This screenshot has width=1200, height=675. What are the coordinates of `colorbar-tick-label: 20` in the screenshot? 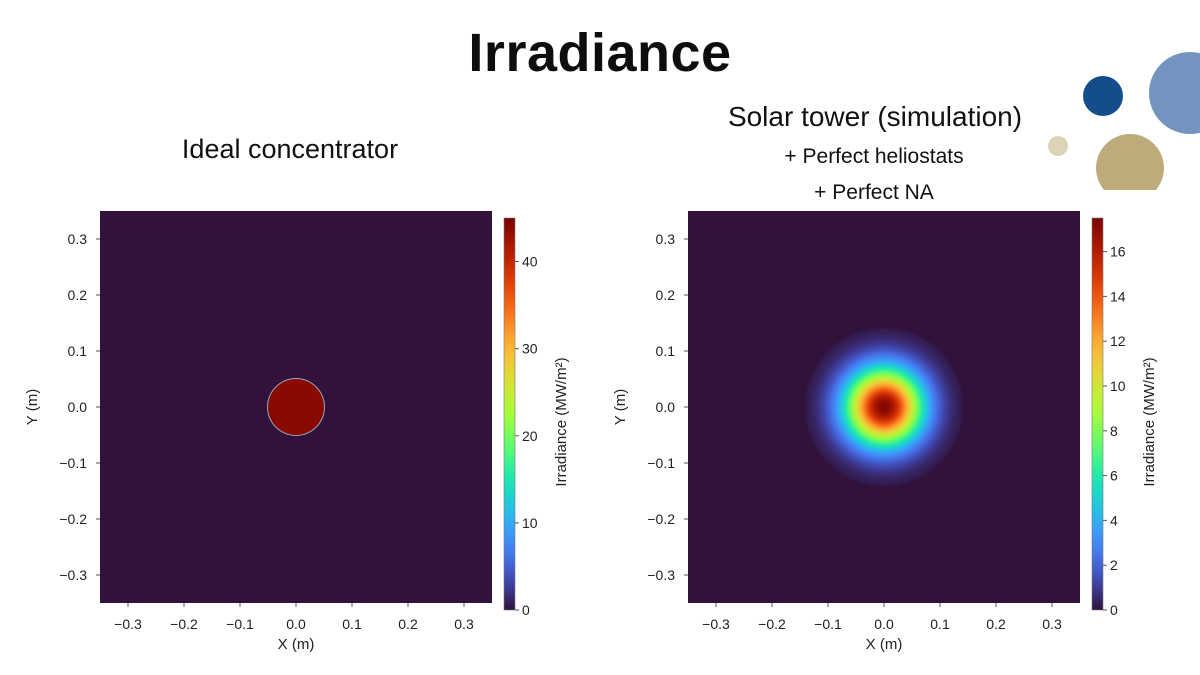 It's located at (530, 436).